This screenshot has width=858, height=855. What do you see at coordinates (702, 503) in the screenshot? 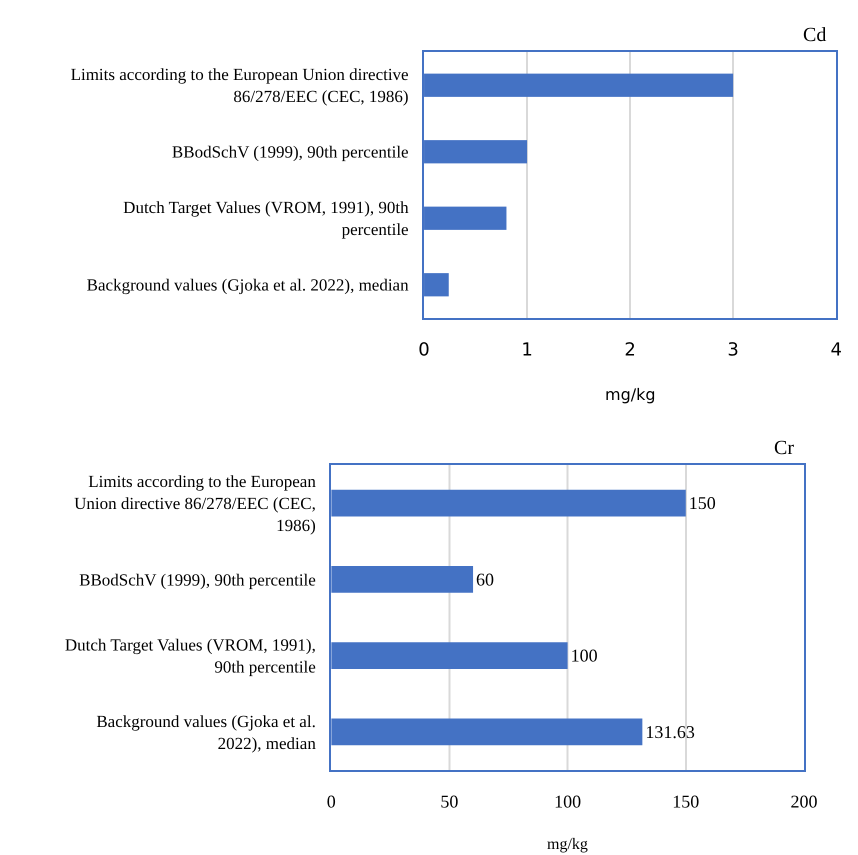
I see `data-label: 150` at bounding box center [702, 503].